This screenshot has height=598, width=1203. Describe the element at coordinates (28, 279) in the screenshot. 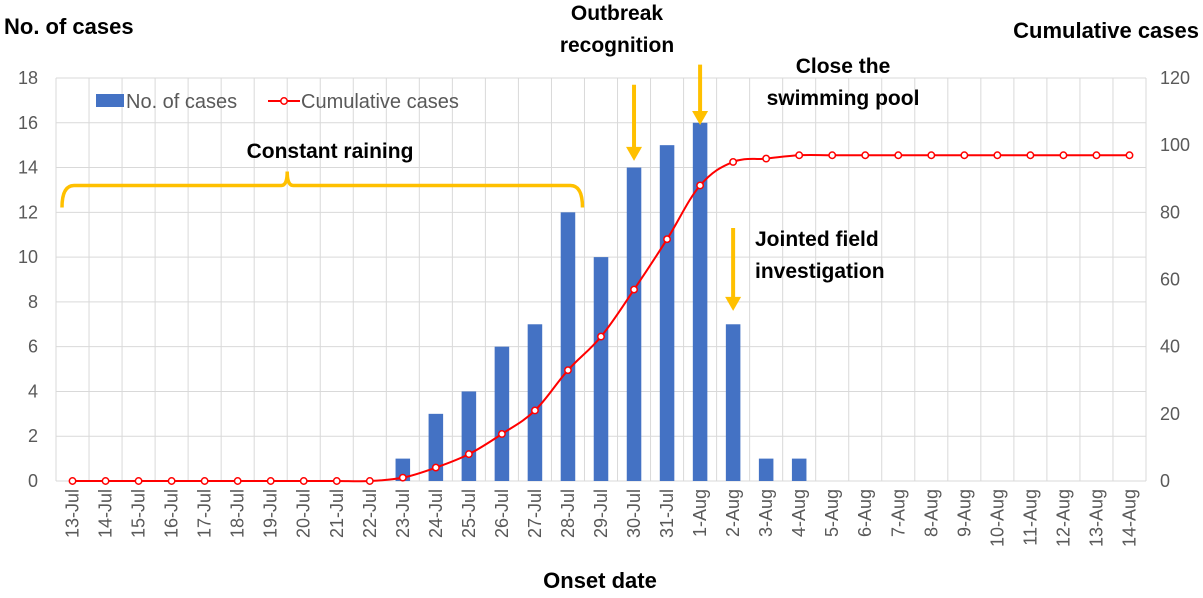

I see `left-axis-ticks: 0 2 4 6 8 10 12 14 16 18` at that location.